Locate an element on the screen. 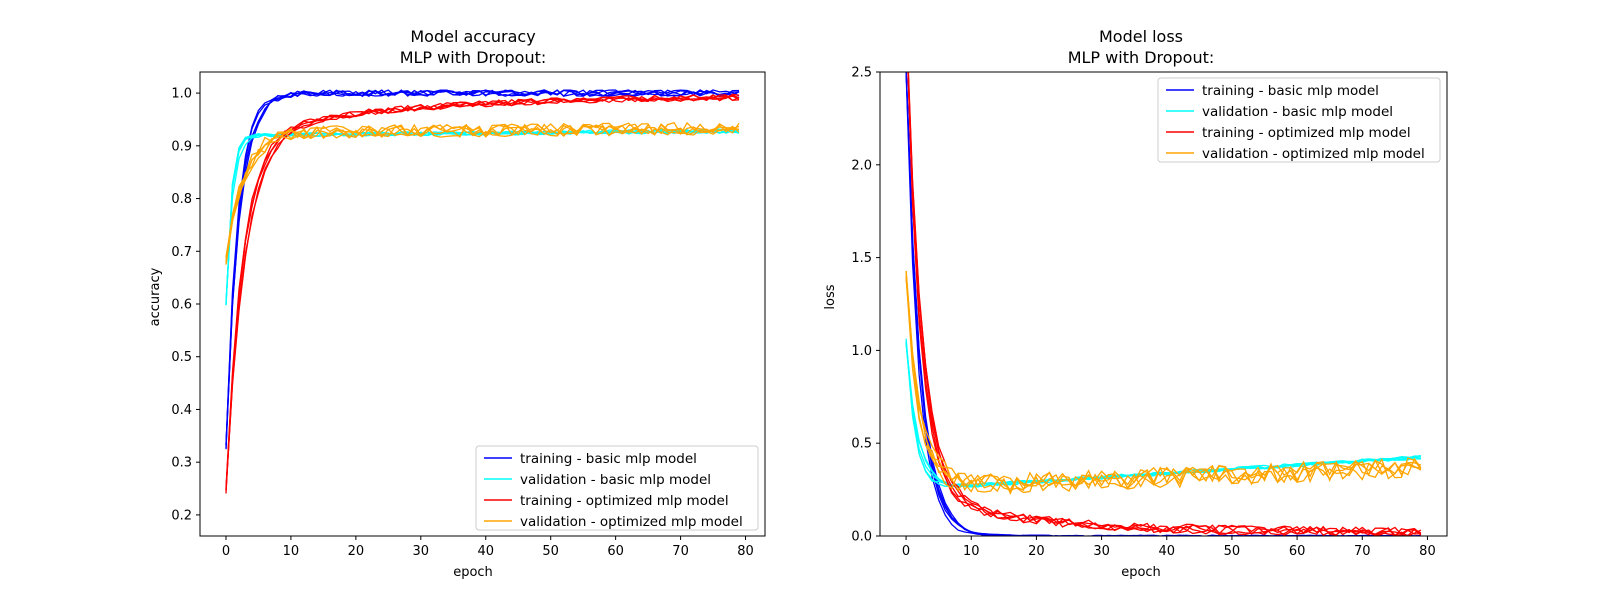 The width and height of the screenshot is (1600, 600). y-tick-label: 0.0 is located at coordinates (861, 537).